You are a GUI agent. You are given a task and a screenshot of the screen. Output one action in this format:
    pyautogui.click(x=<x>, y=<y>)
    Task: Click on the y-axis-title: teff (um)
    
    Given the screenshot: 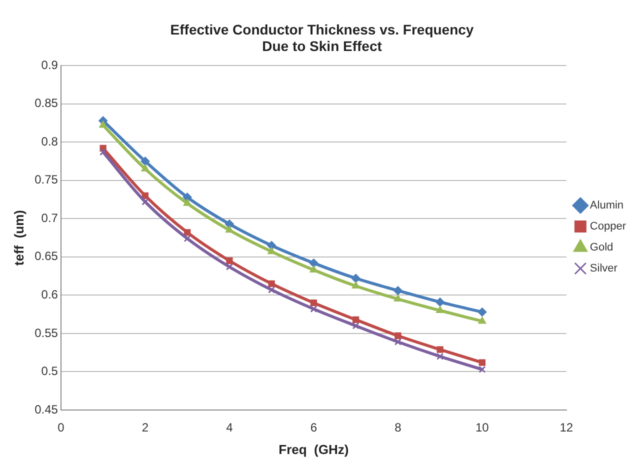 What is the action you would take?
    pyautogui.click(x=18, y=238)
    